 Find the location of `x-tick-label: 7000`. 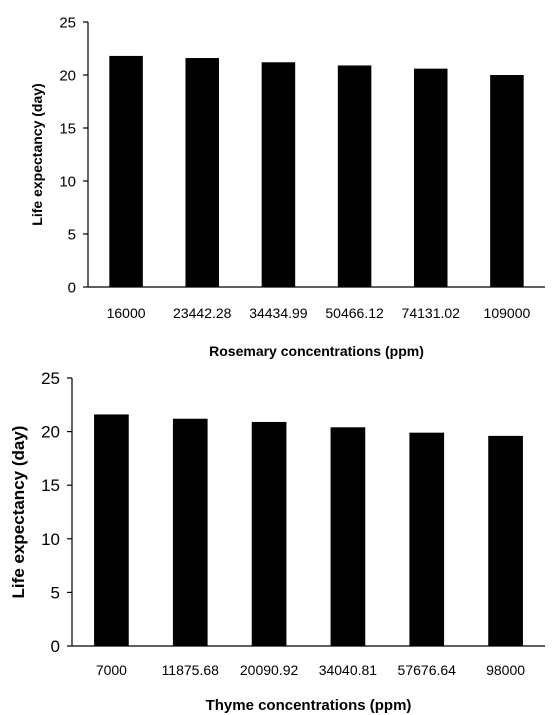

x-tick-label: 7000 is located at coordinates (111, 670).